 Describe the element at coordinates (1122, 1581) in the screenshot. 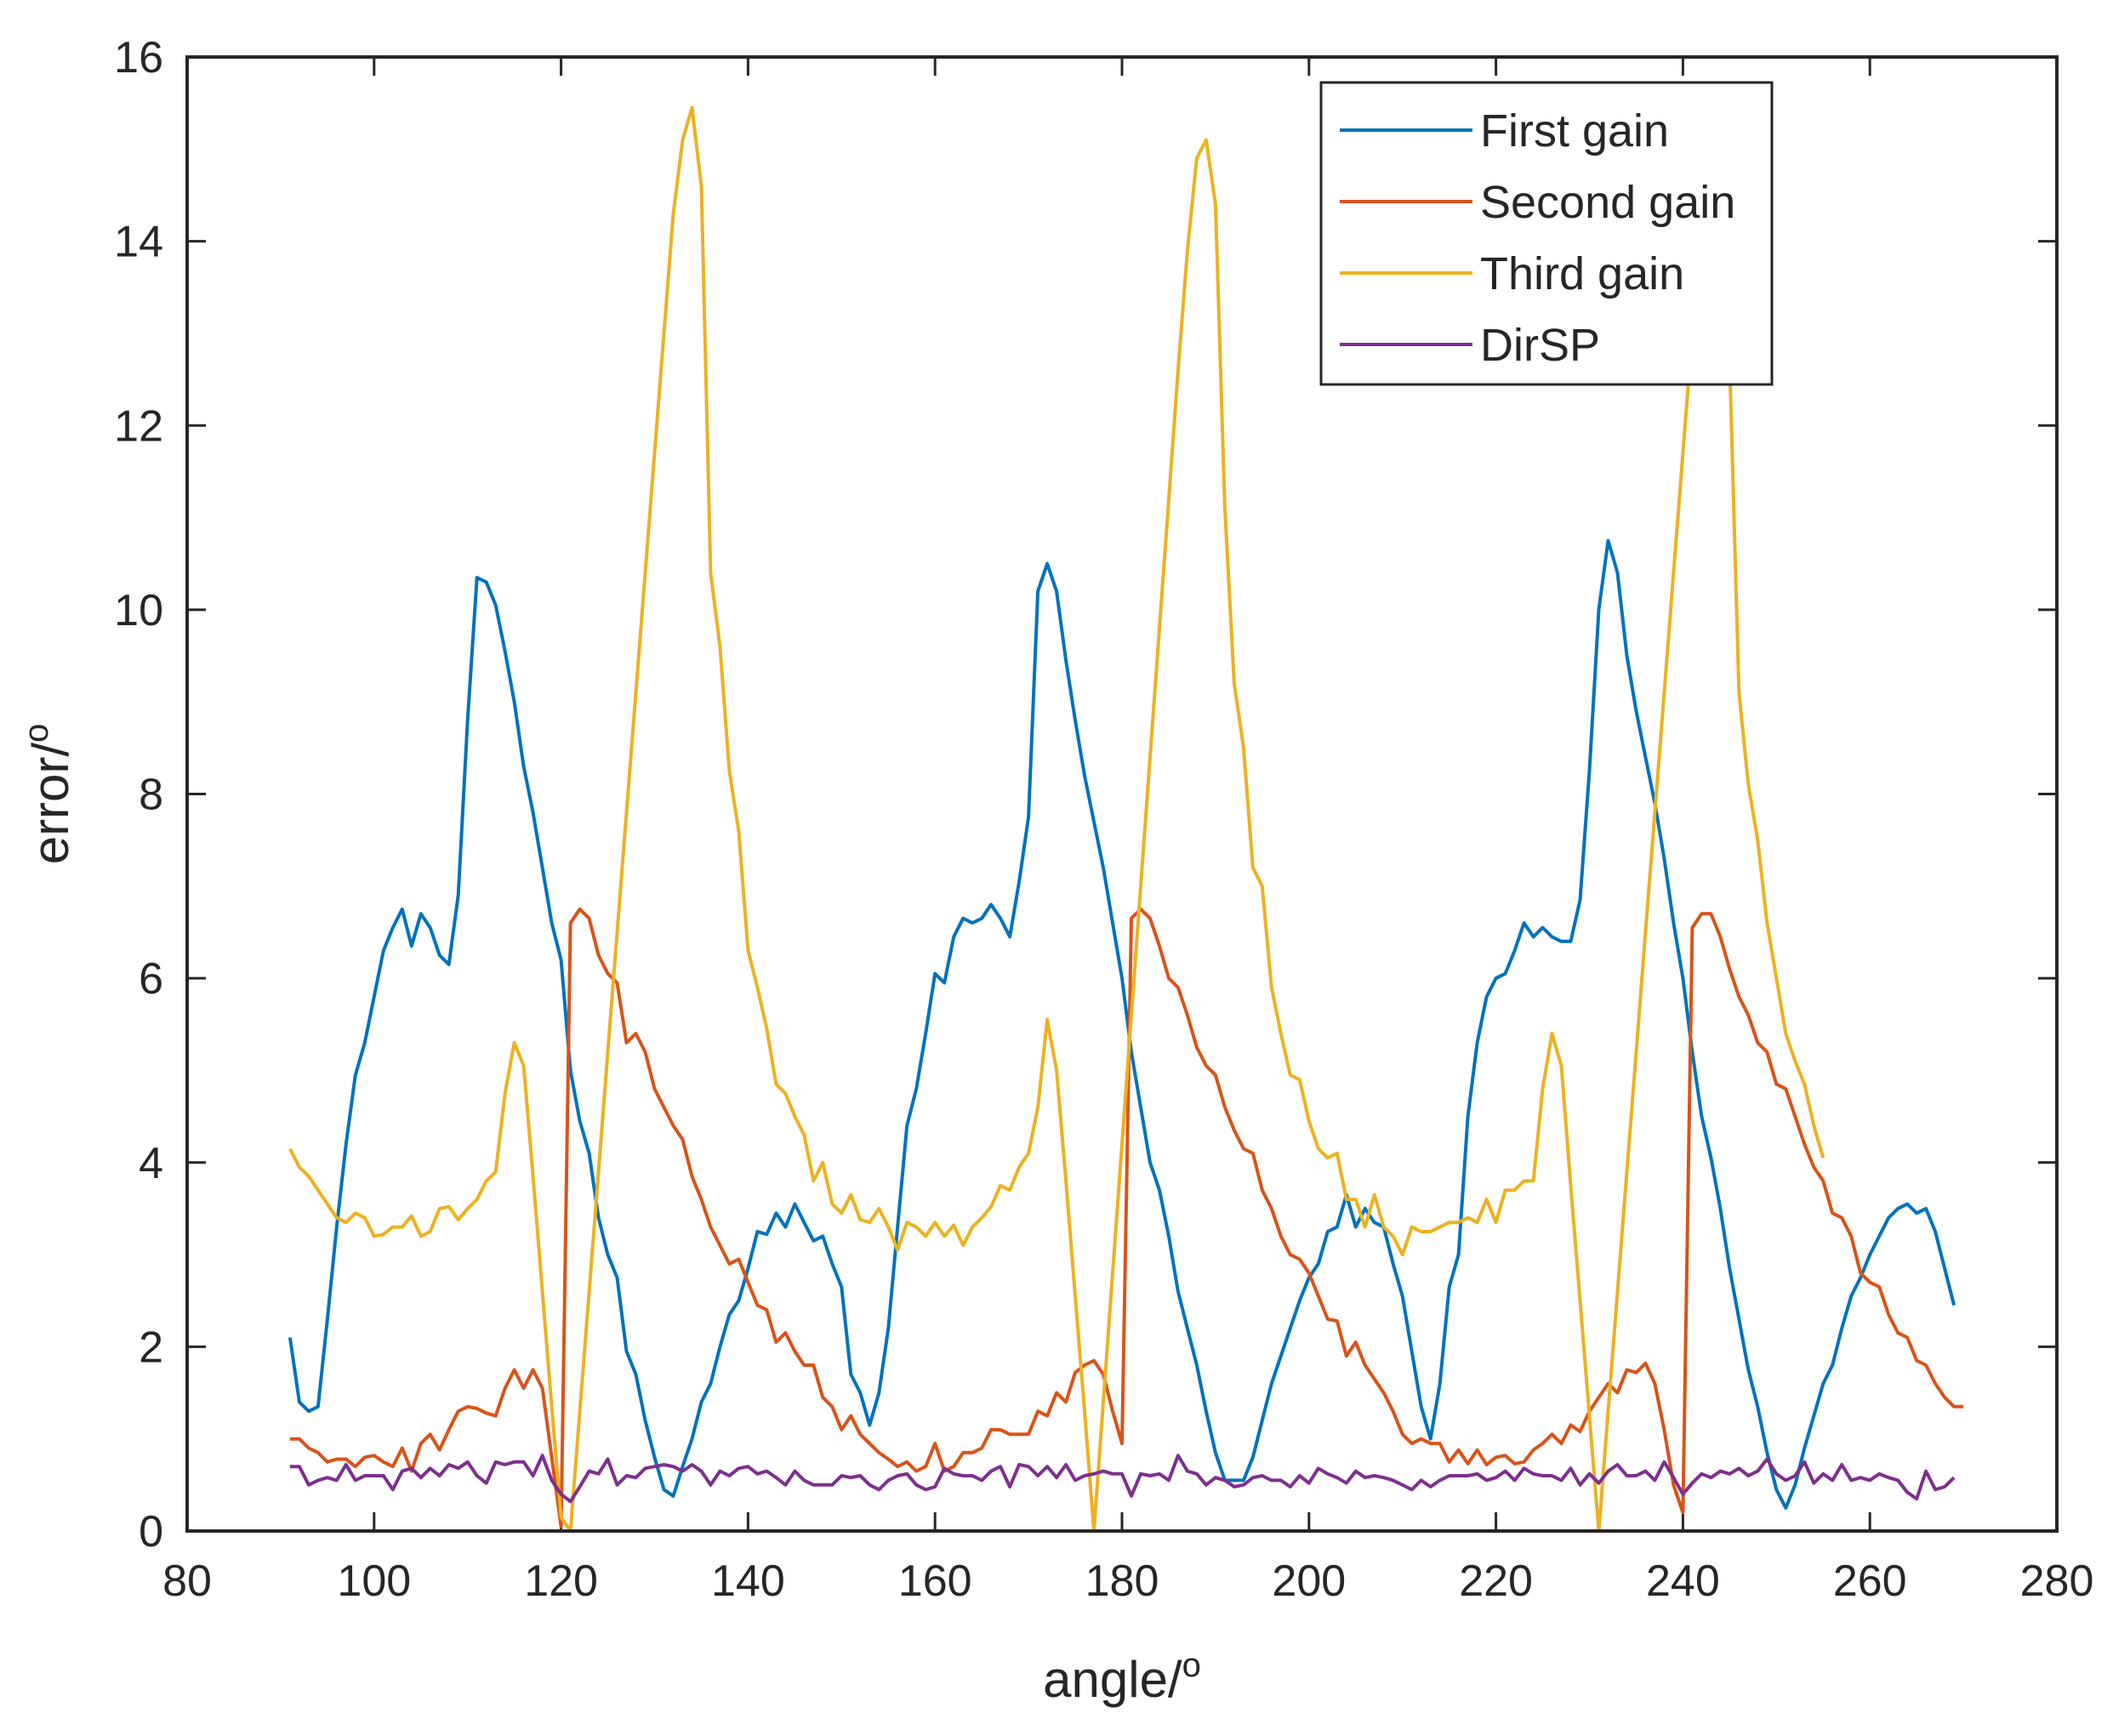

I see `x-tick-label: 180` at that location.